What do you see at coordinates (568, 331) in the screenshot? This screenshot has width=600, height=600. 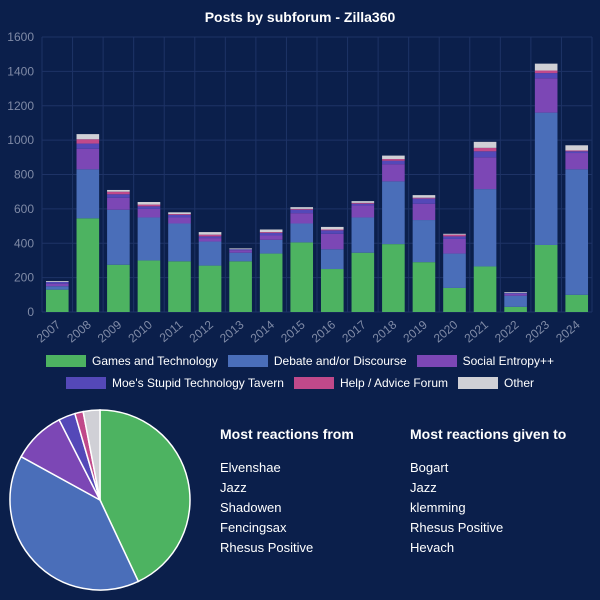 I see `x-tick-label: 2024` at bounding box center [568, 331].